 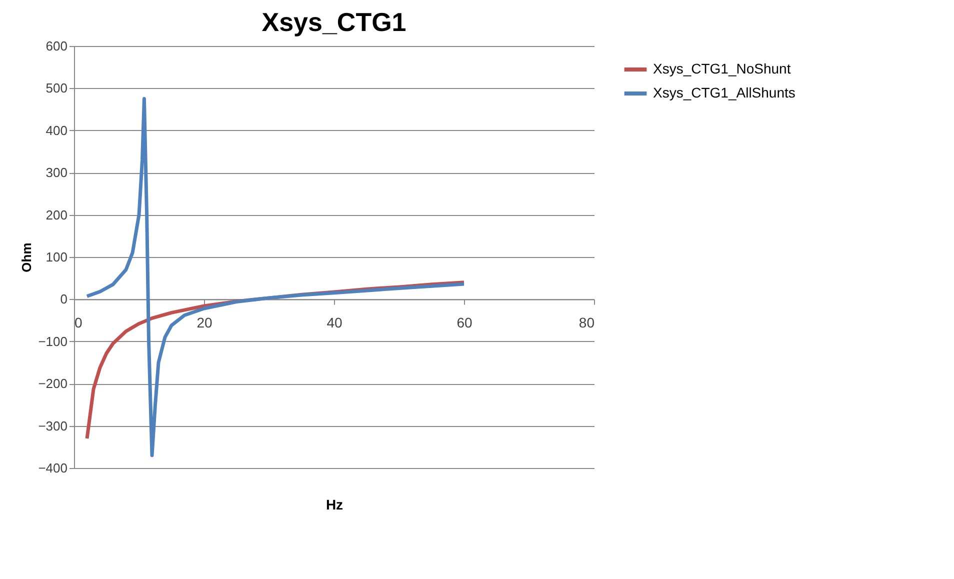 I want to click on legend-label: Xsys_CTG1_NoShunt, so click(x=722, y=68).